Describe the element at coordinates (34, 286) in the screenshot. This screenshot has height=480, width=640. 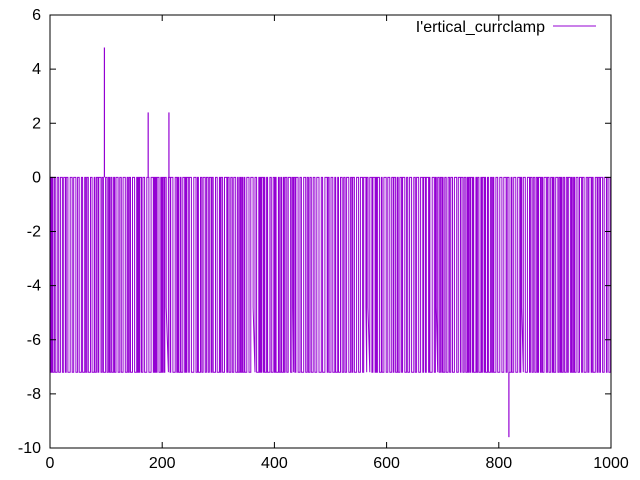
I see `y-tick-label: -4` at that location.